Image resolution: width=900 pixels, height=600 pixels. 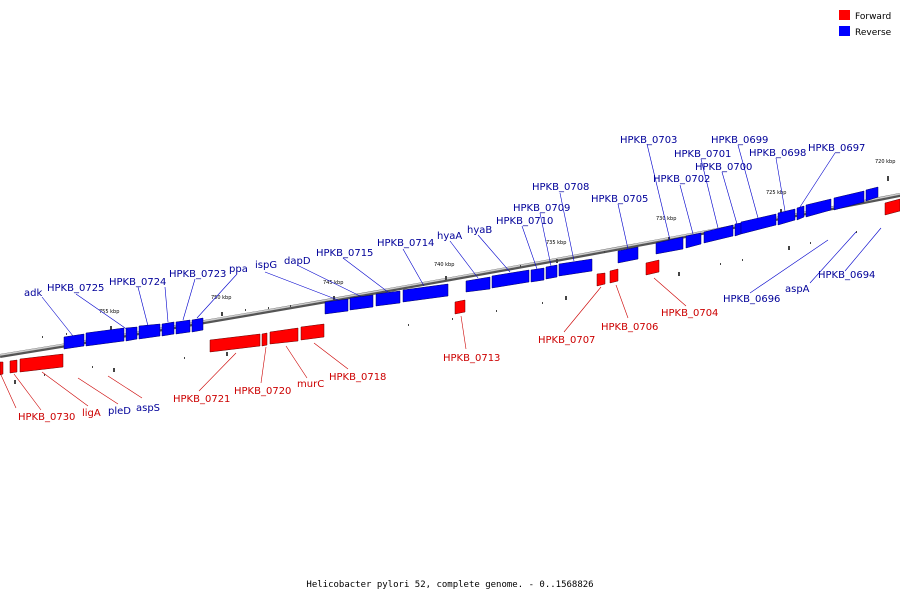 I want to click on tick-label: 730 kbp, so click(x=666, y=219).